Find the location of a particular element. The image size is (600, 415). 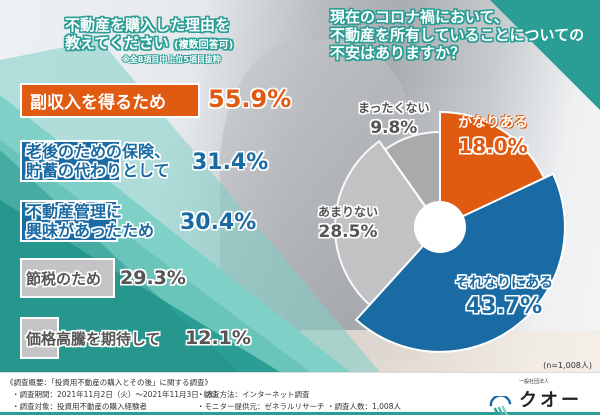

bar-label: 価格高騰を期待して is located at coordinates (93, 338).